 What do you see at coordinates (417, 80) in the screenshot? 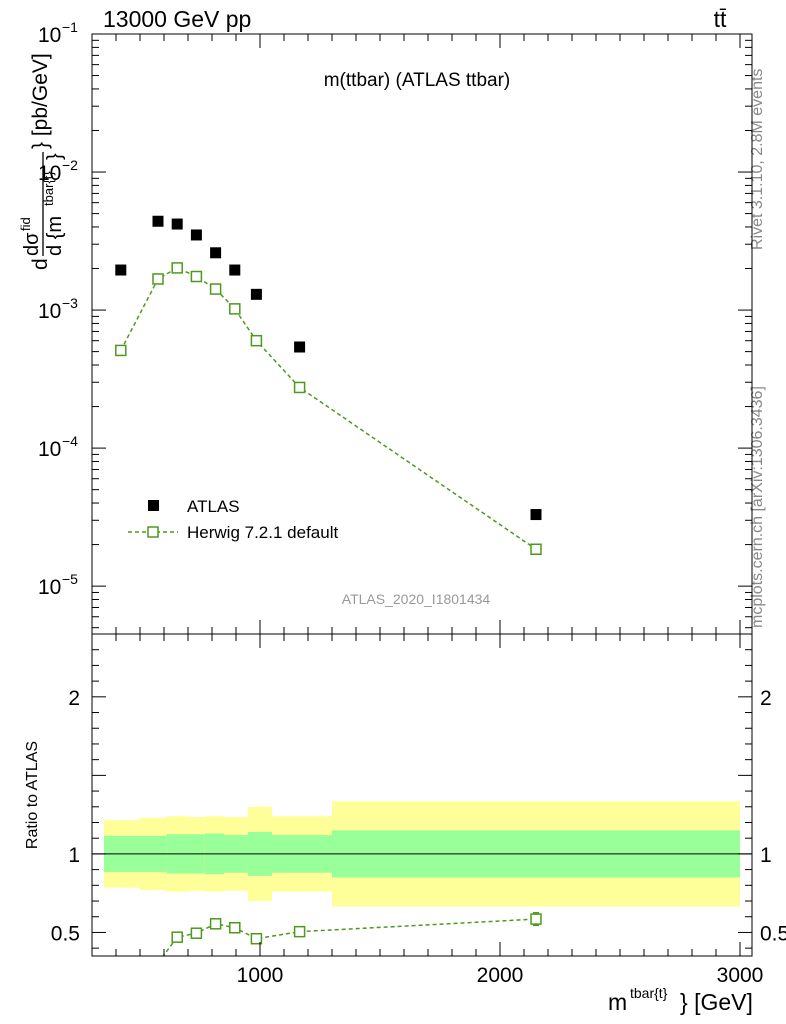
I see `chart-title: m(ttbar) (ATLAS ttbar)` at bounding box center [417, 80].